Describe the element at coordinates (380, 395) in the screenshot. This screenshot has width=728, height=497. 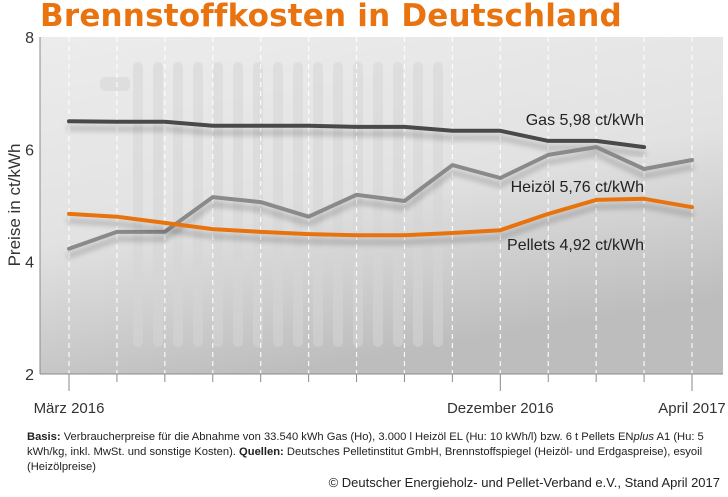
I see `x-ticks: März 2016 Dezember 2016 April 2017` at that location.